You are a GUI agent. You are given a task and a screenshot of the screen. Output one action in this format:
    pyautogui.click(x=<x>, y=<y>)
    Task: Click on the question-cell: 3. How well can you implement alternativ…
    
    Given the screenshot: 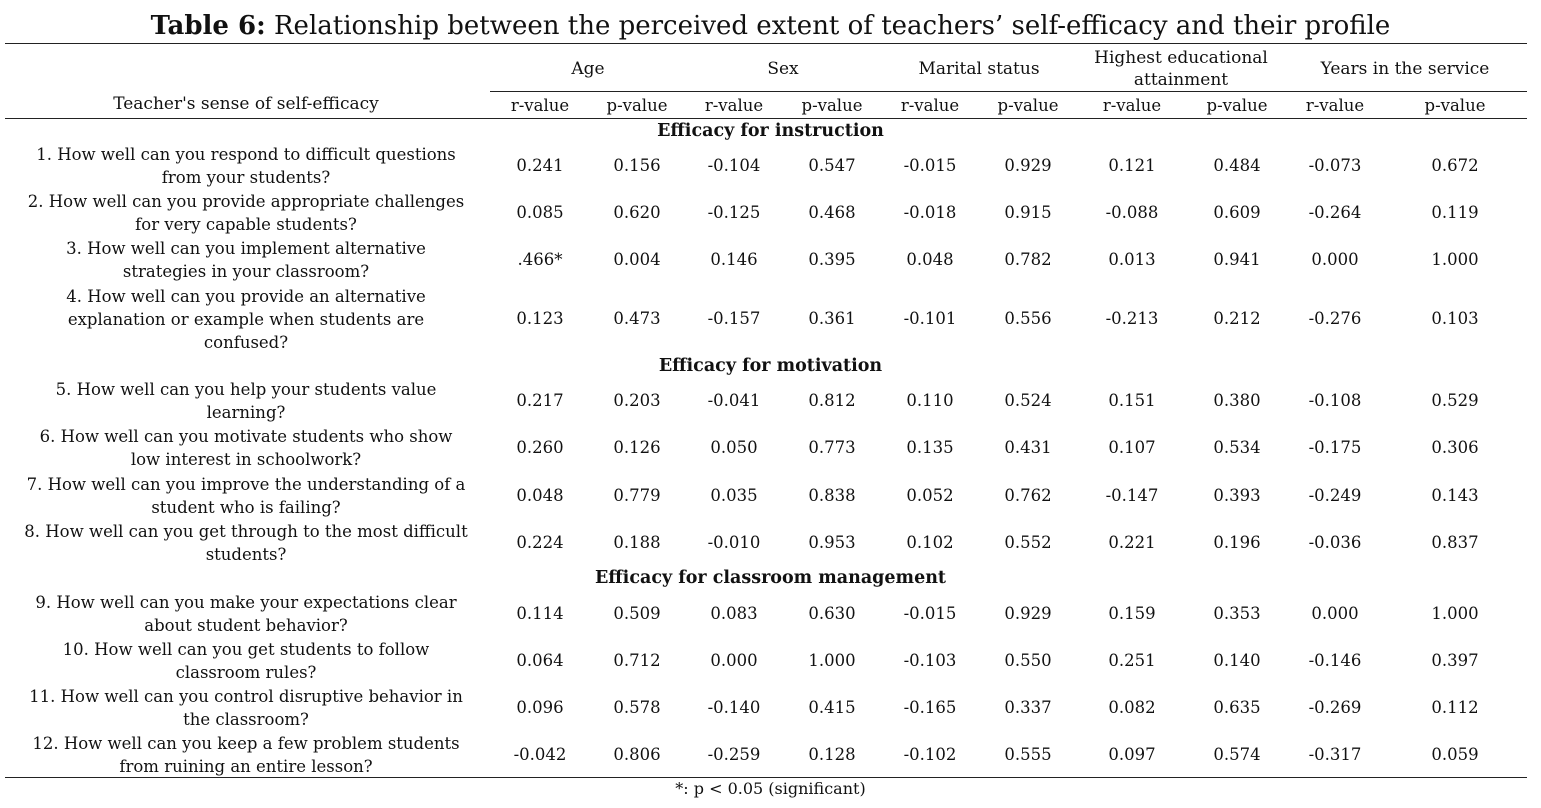 What is the action you would take?
    pyautogui.click(x=246, y=260)
    